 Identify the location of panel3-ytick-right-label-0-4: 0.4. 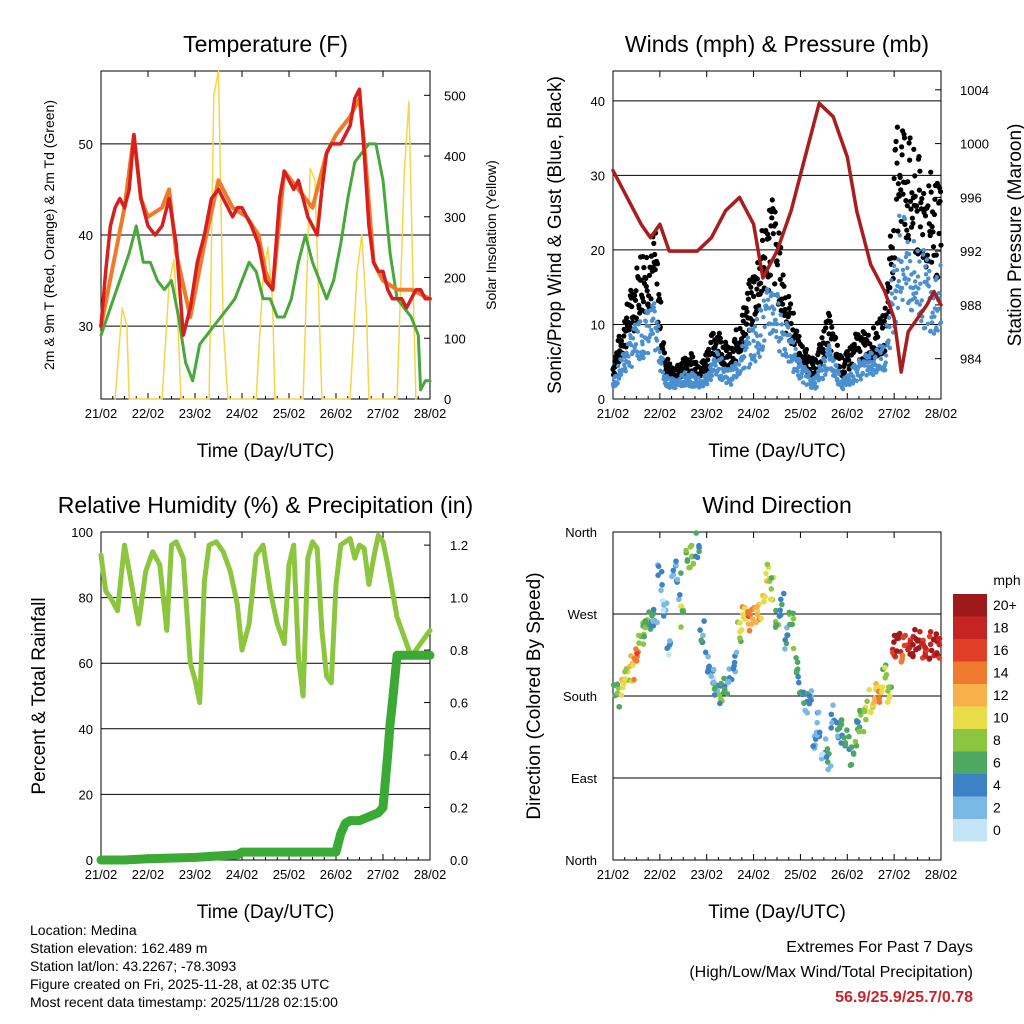
(459, 755).